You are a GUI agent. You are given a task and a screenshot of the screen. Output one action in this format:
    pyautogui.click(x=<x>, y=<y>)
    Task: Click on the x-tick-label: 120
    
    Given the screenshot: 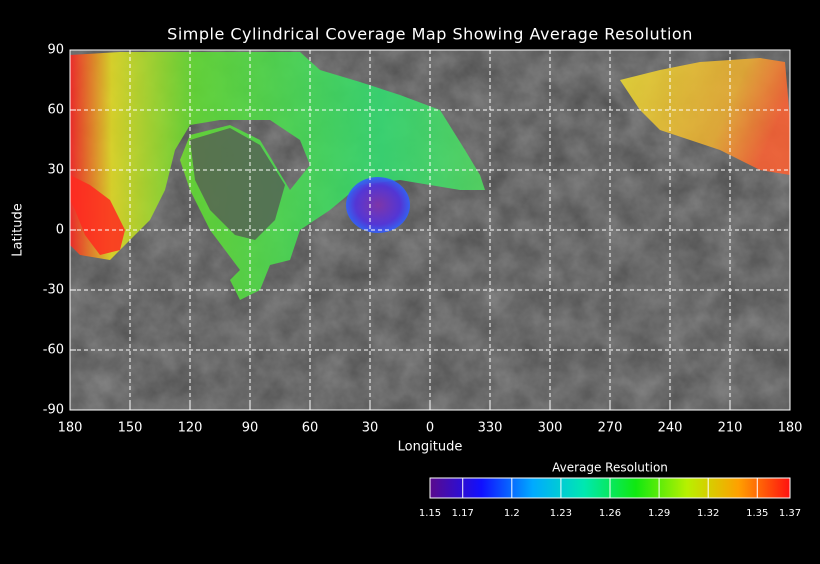 What is the action you would take?
    pyautogui.click(x=190, y=428)
    